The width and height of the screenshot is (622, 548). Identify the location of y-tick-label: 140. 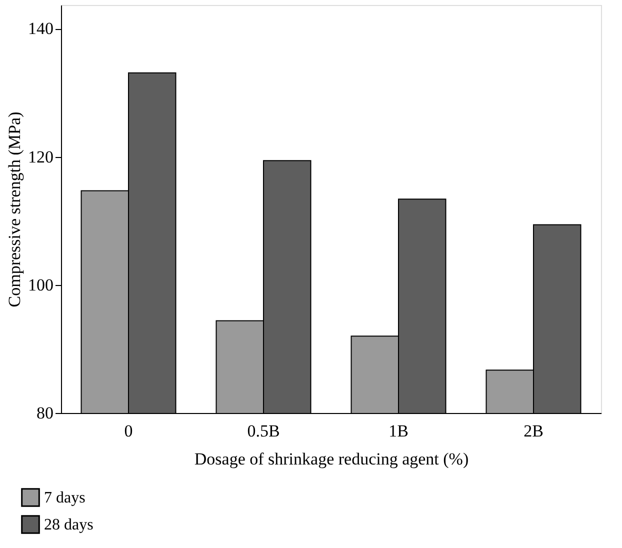
(41, 28).